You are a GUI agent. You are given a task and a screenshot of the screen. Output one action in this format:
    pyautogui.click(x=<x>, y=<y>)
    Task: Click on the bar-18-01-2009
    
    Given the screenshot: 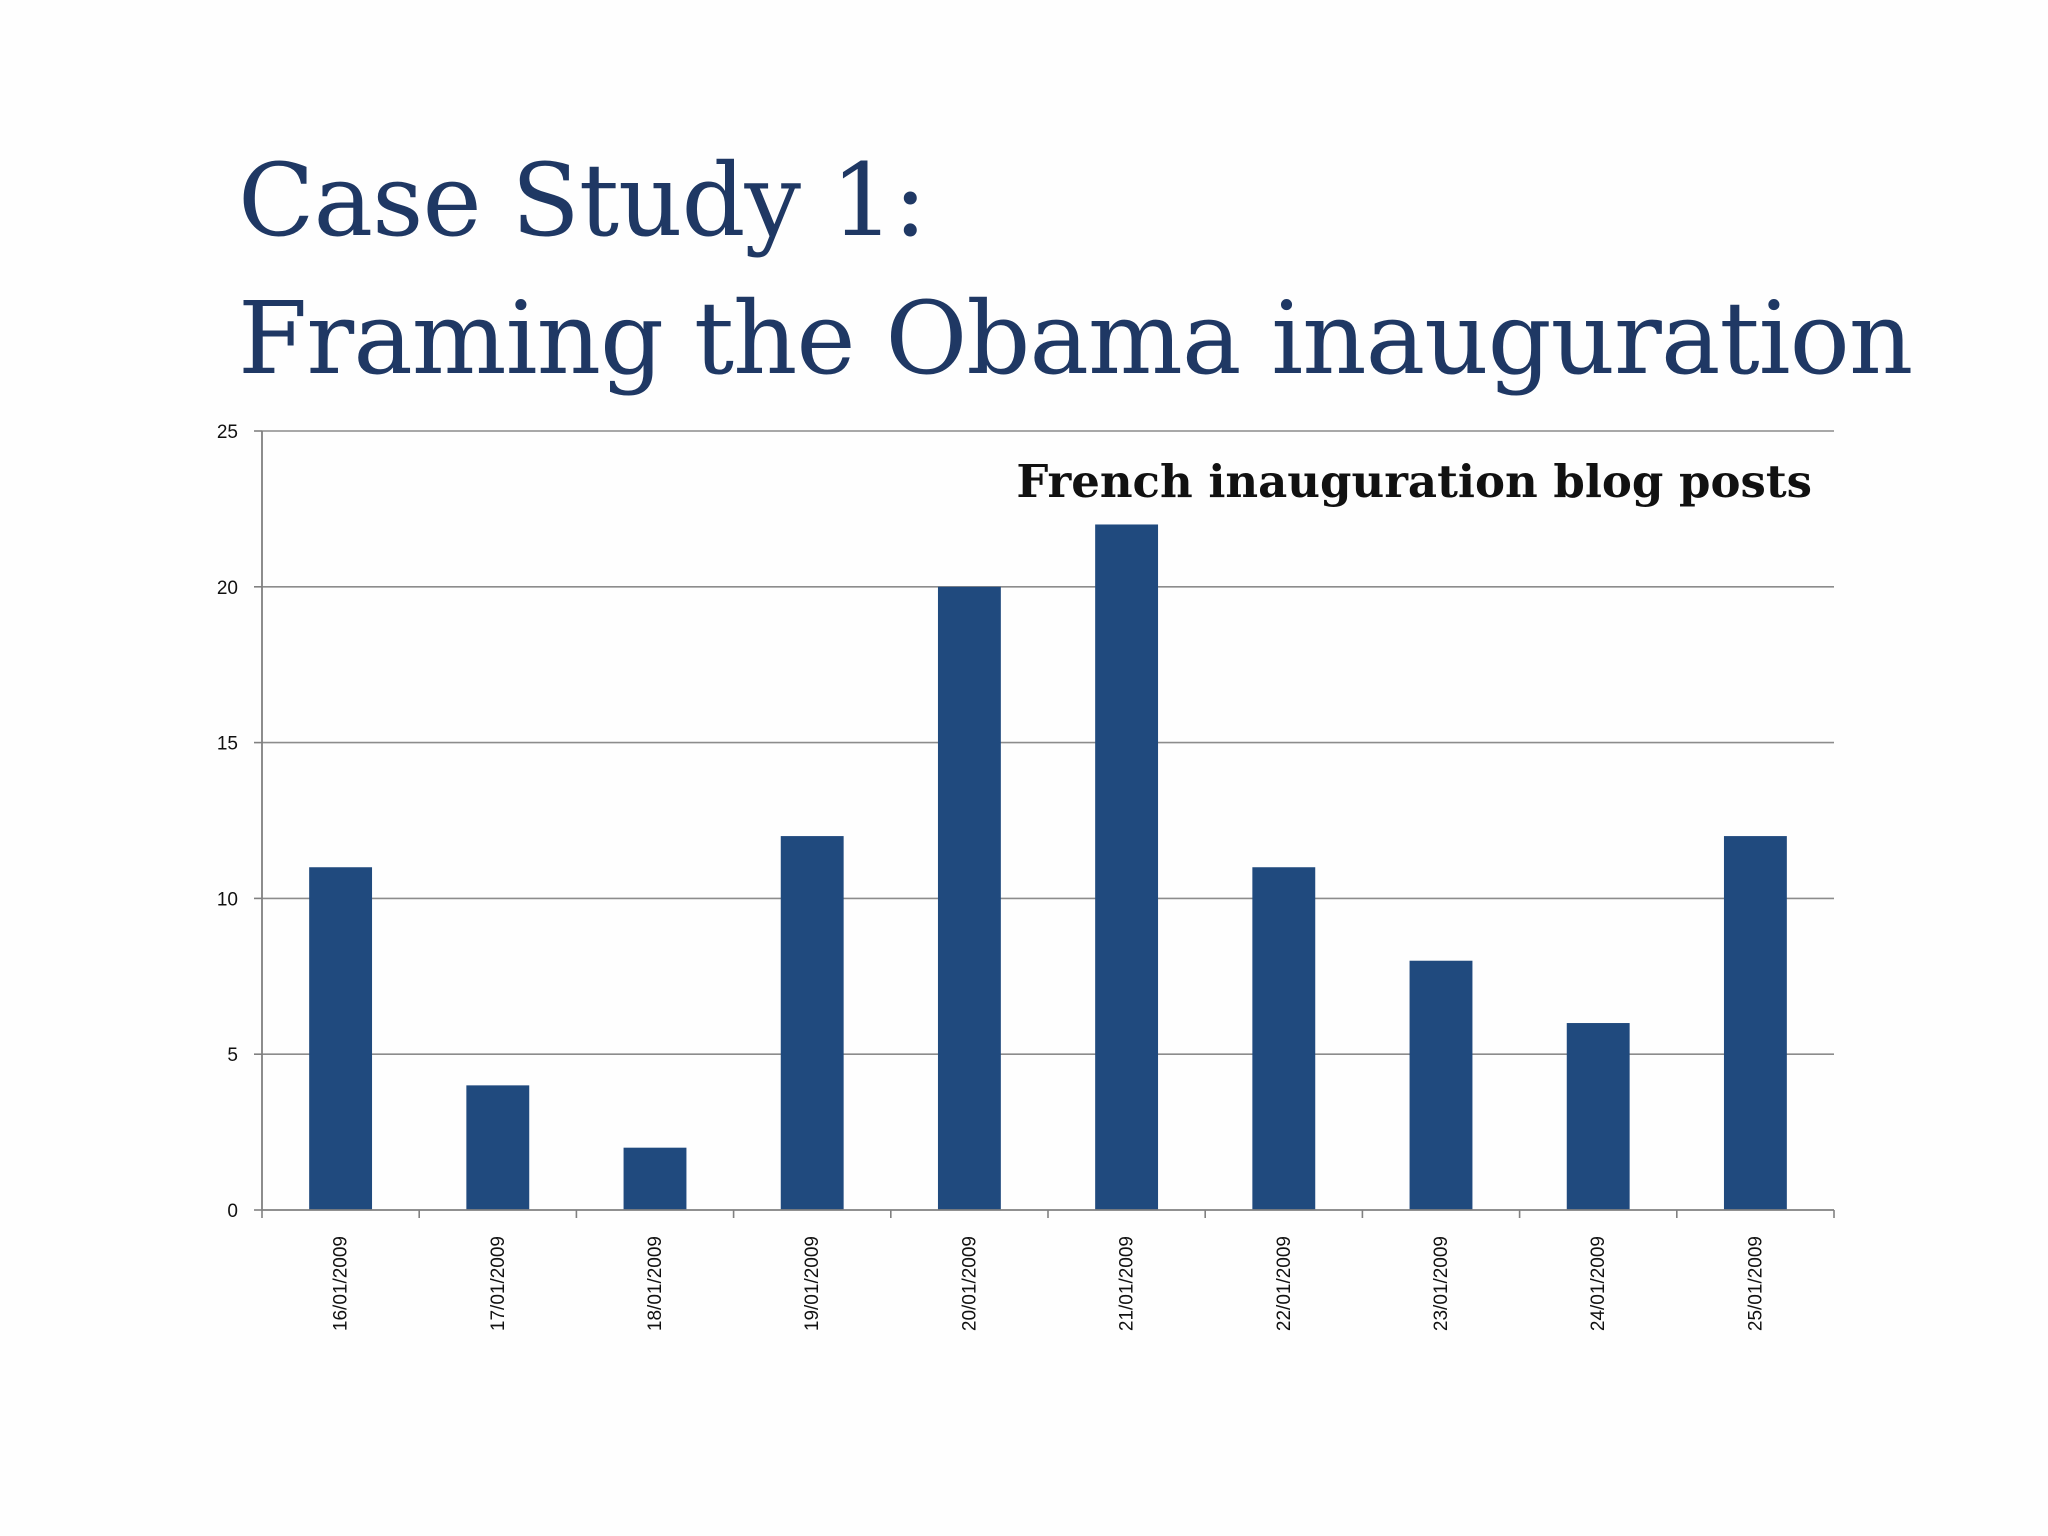 What is the action you would take?
    pyautogui.click(x=655, y=1178)
    